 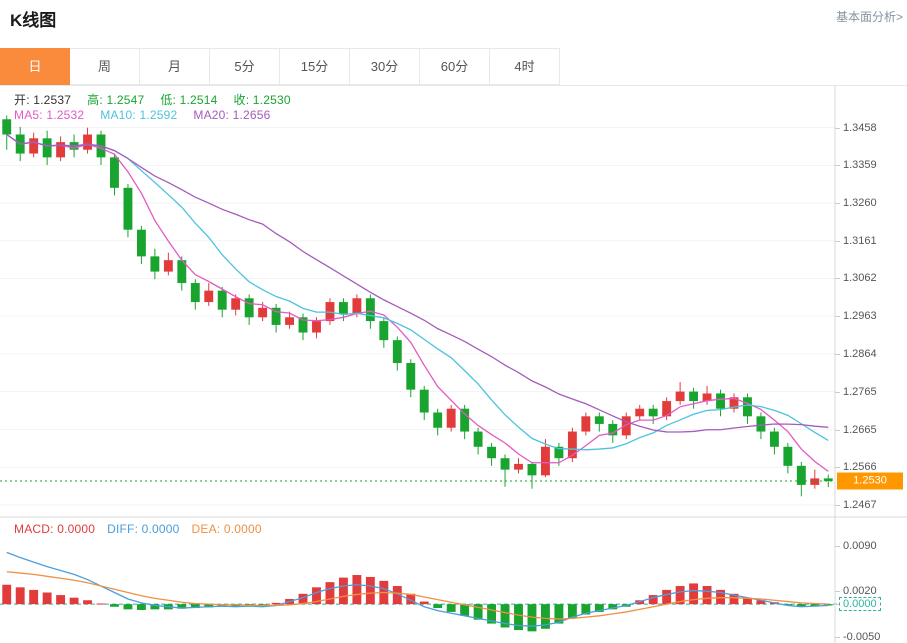 What do you see at coordinates (226, 529) in the screenshot?
I see `macd-item: DEA: 0.0000` at bounding box center [226, 529].